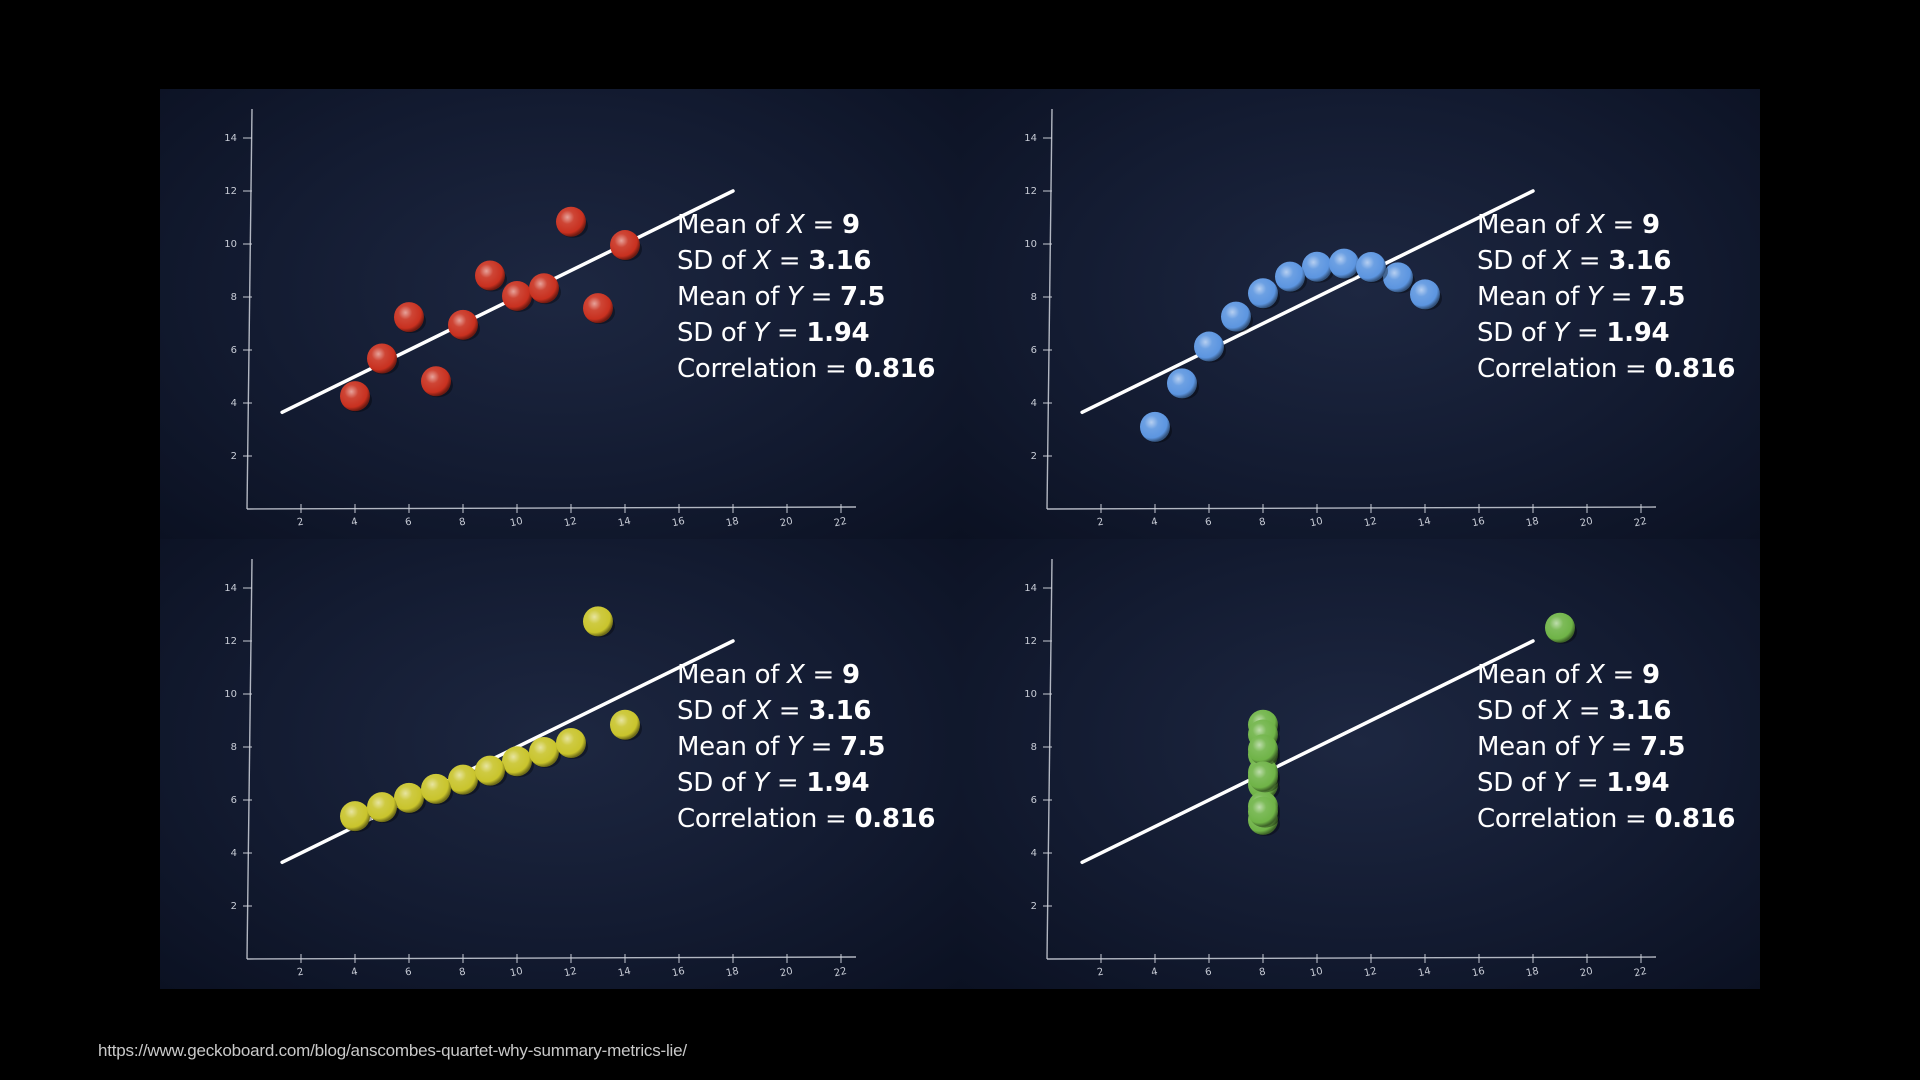 The image size is (1920, 1080). I want to click on x-tick-label: 8, so click(462, 973).